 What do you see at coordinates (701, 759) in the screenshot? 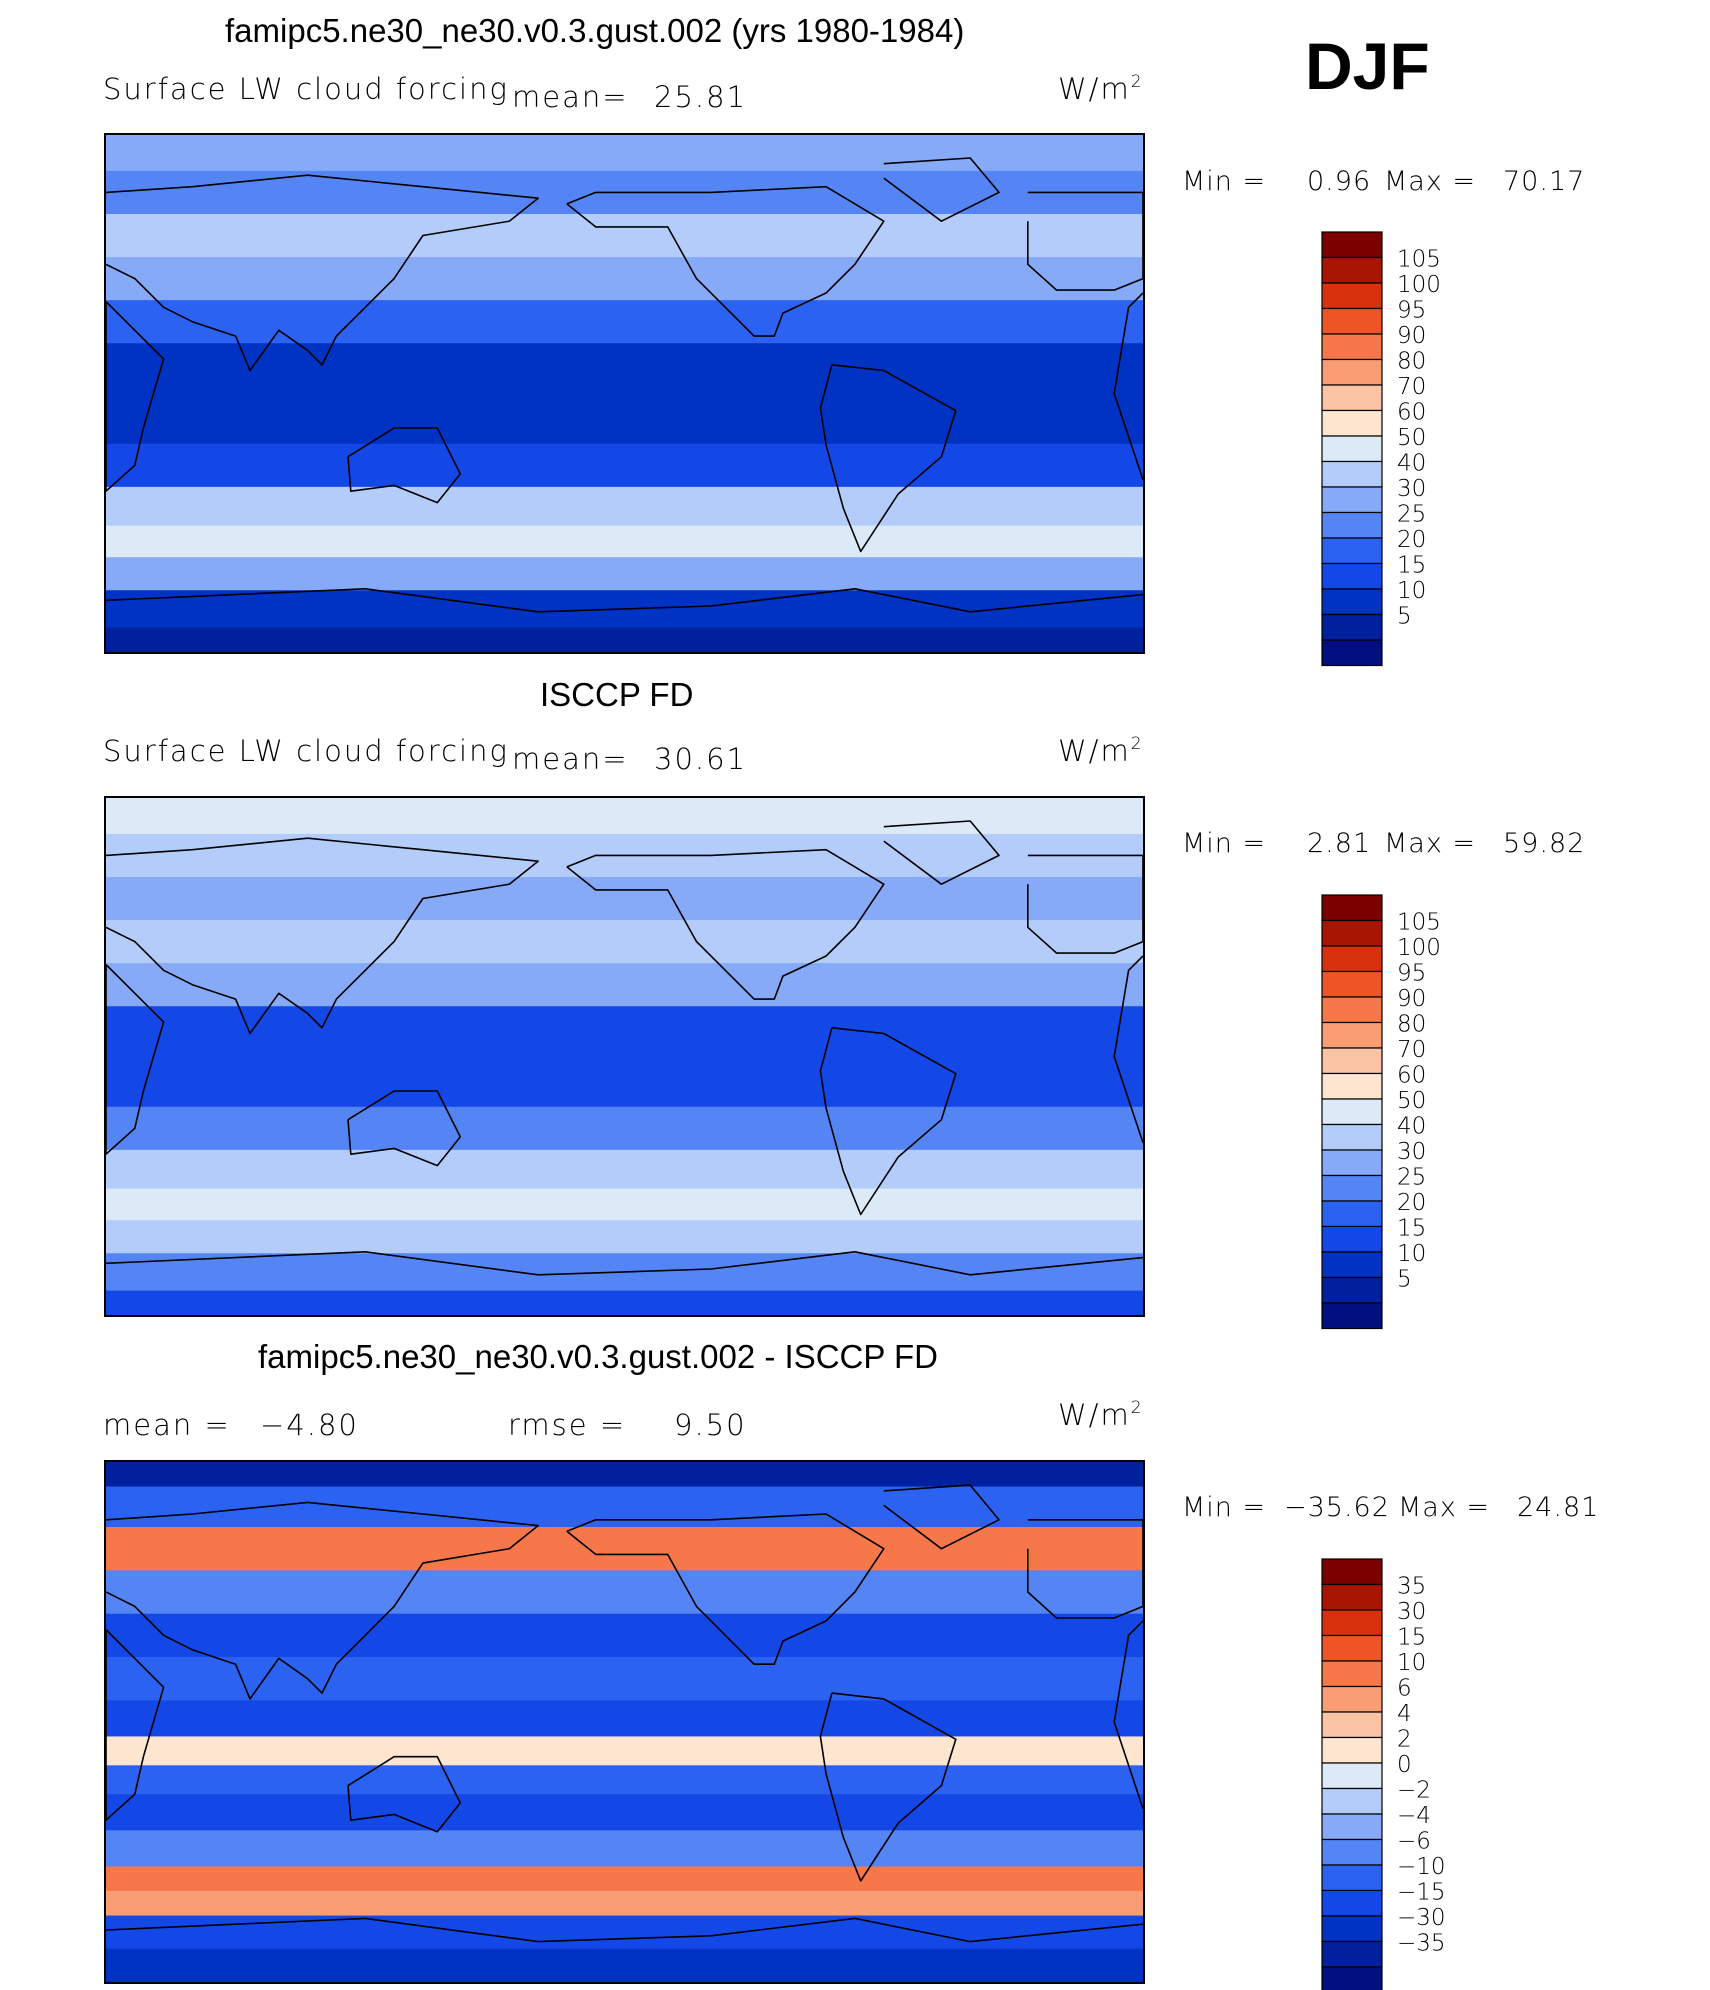
I see `panel2-mean-value: 30.61` at bounding box center [701, 759].